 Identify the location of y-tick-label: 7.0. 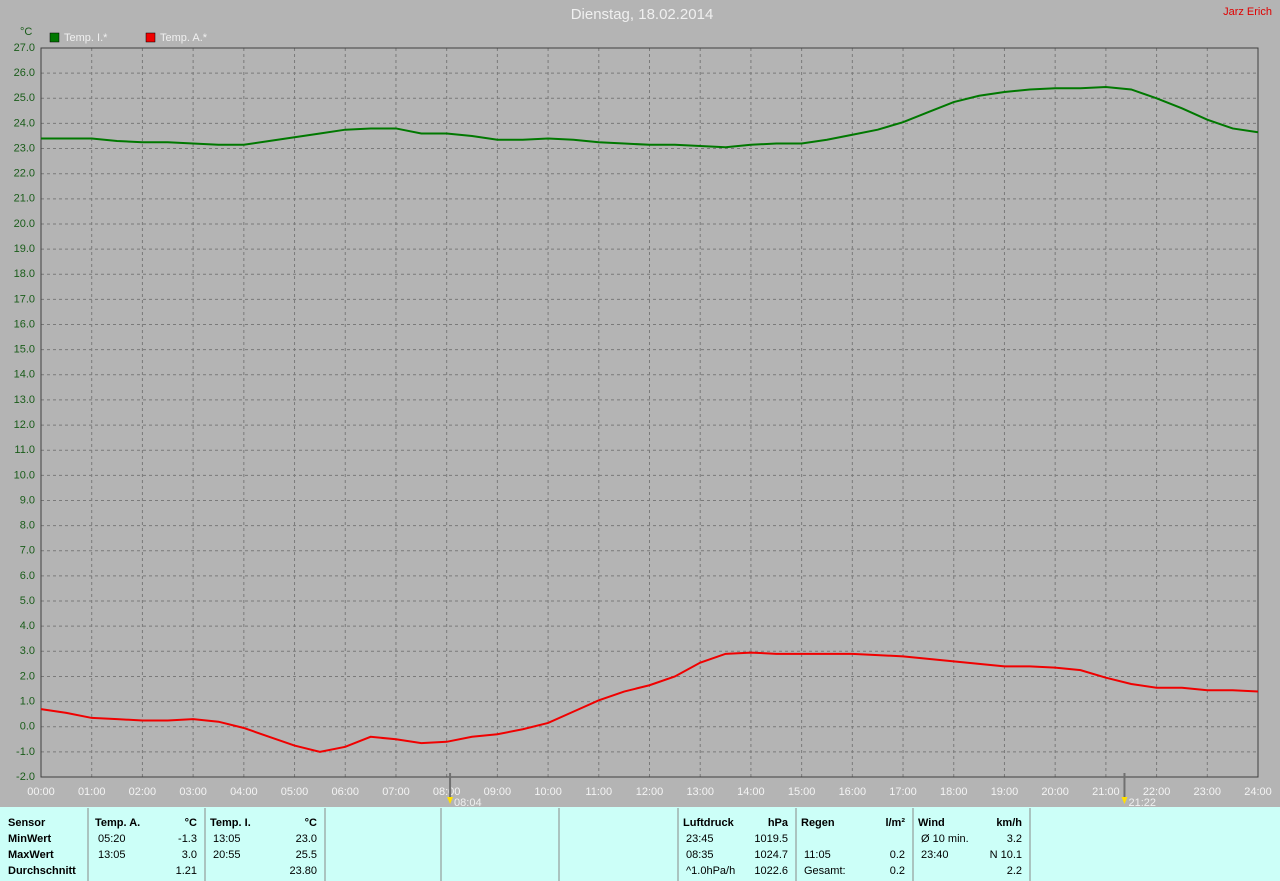
(27, 551).